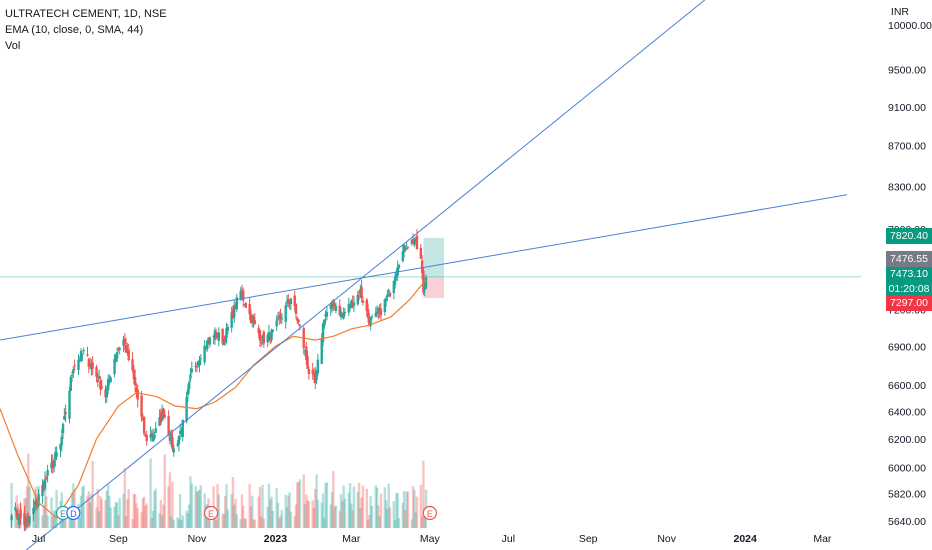  Describe the element at coordinates (899, 12) in the screenshot. I see `currency-label: INR` at that location.